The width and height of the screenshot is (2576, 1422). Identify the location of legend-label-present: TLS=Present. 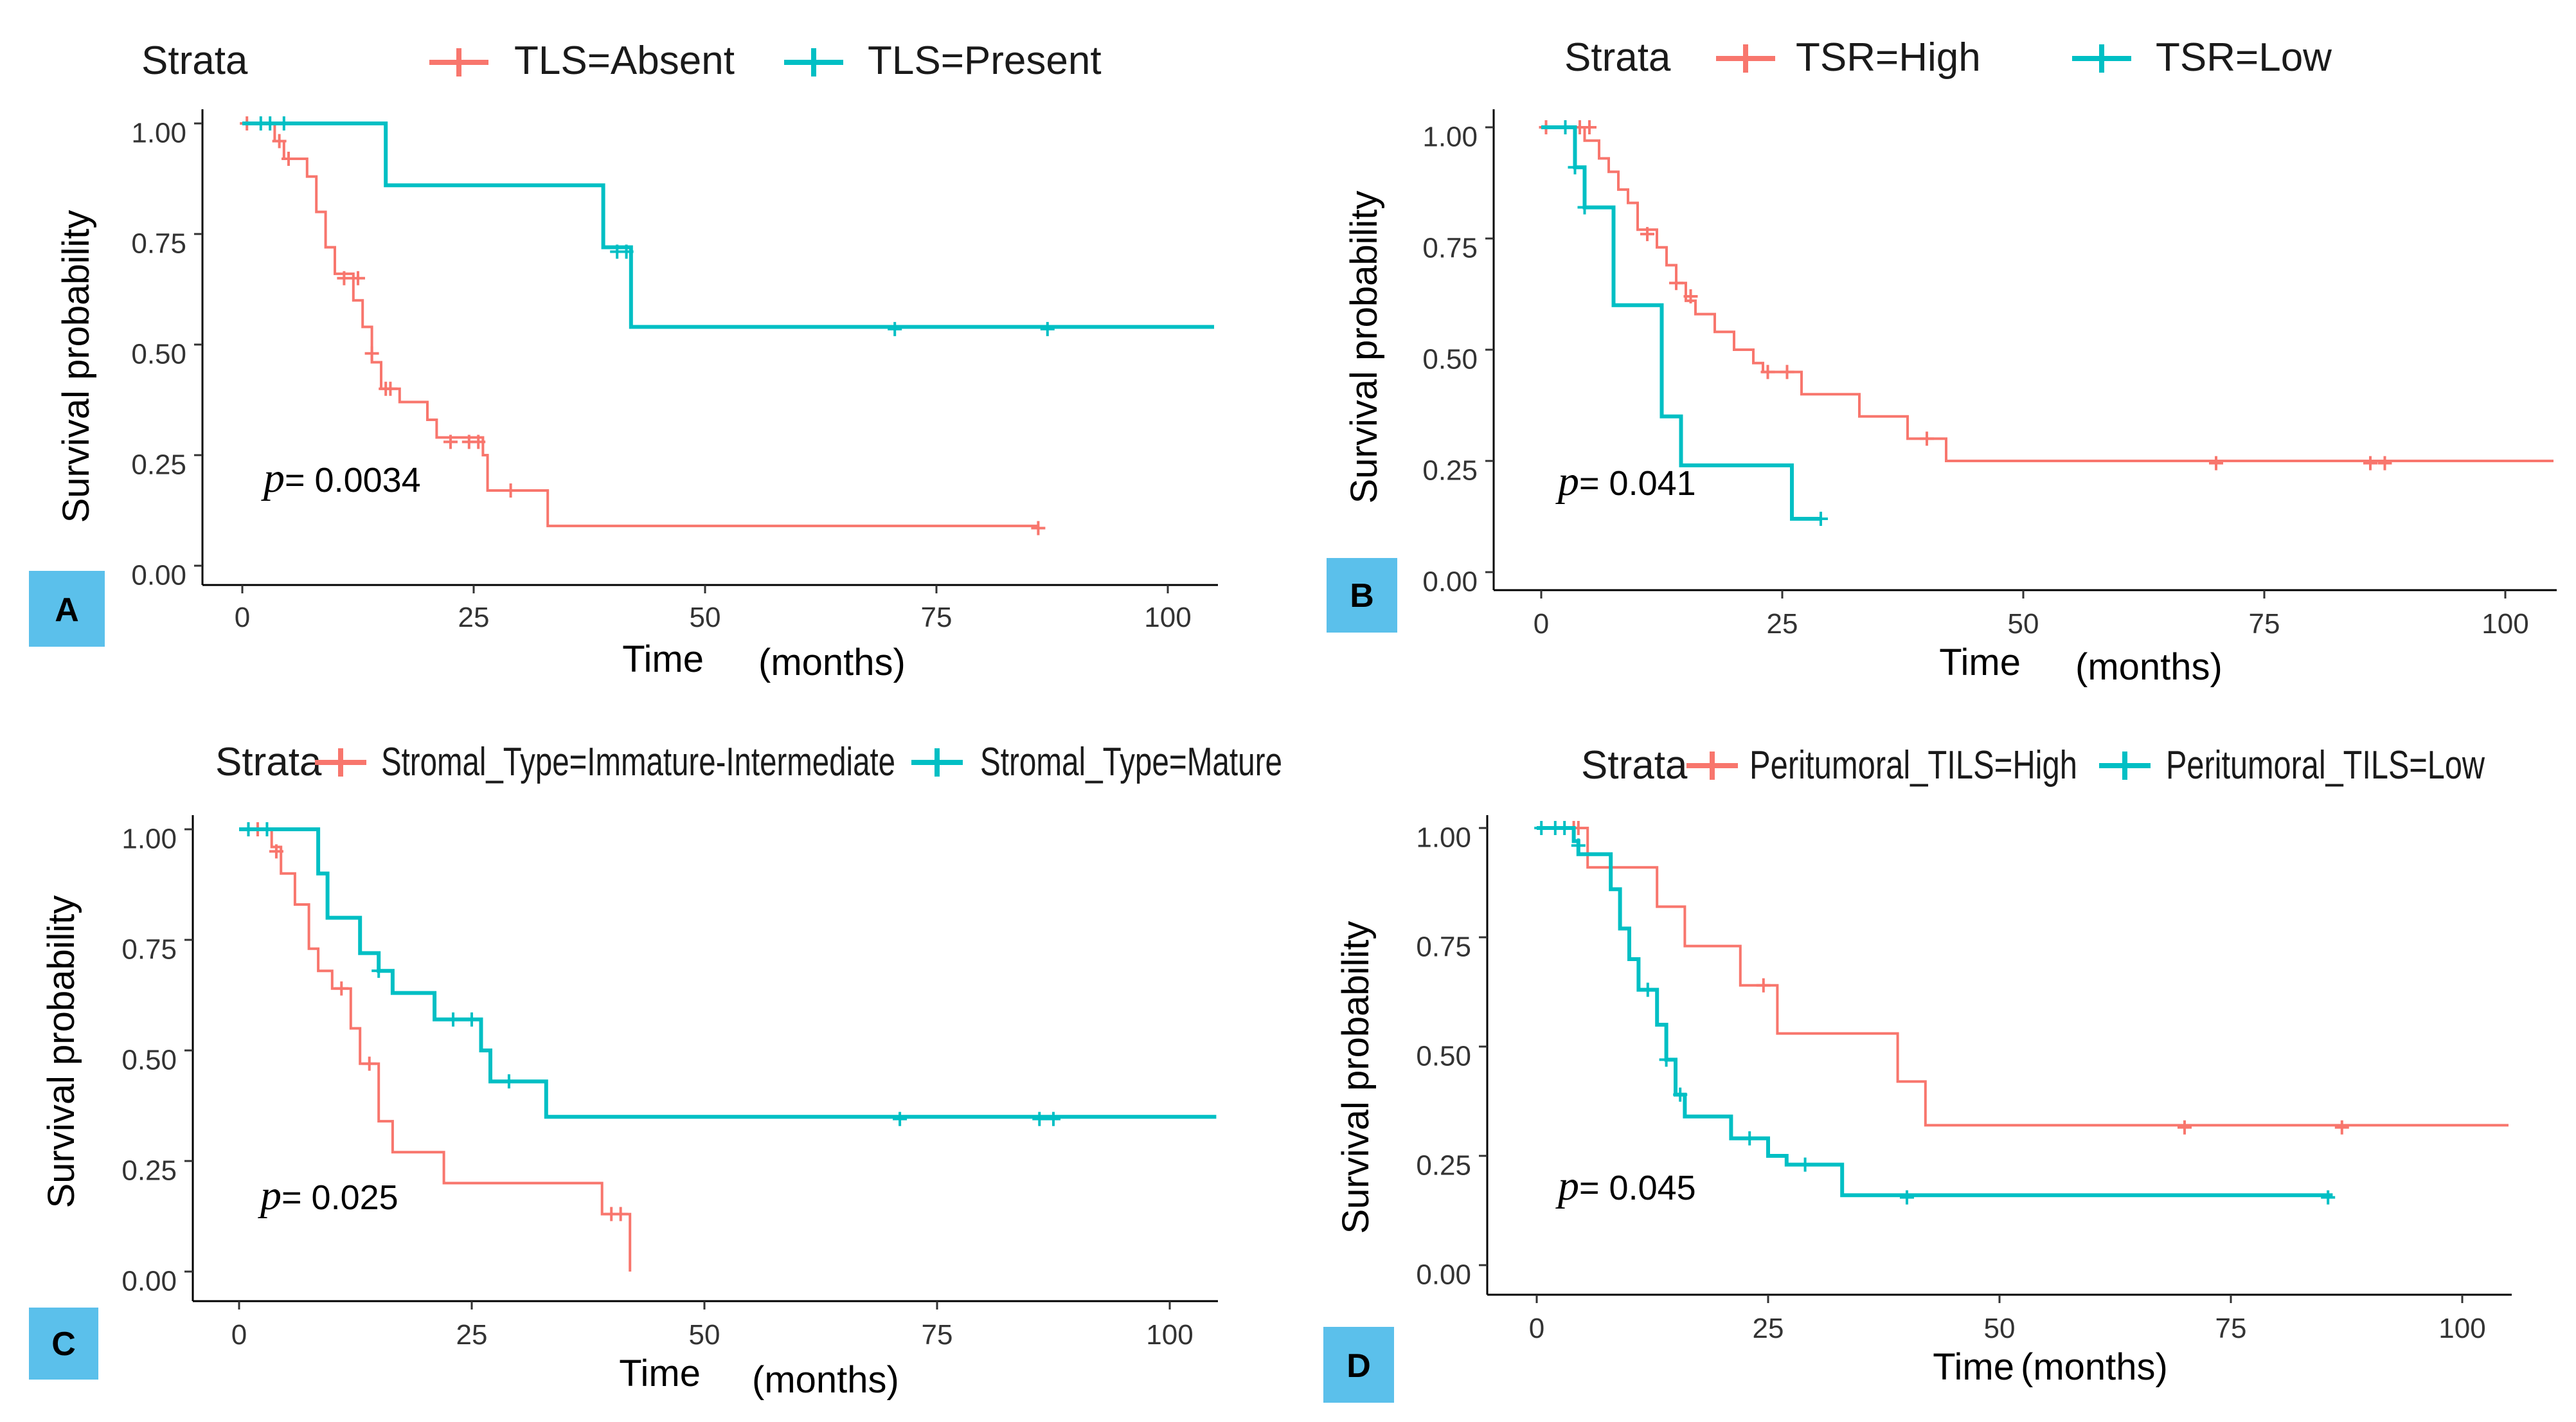
(985, 61).